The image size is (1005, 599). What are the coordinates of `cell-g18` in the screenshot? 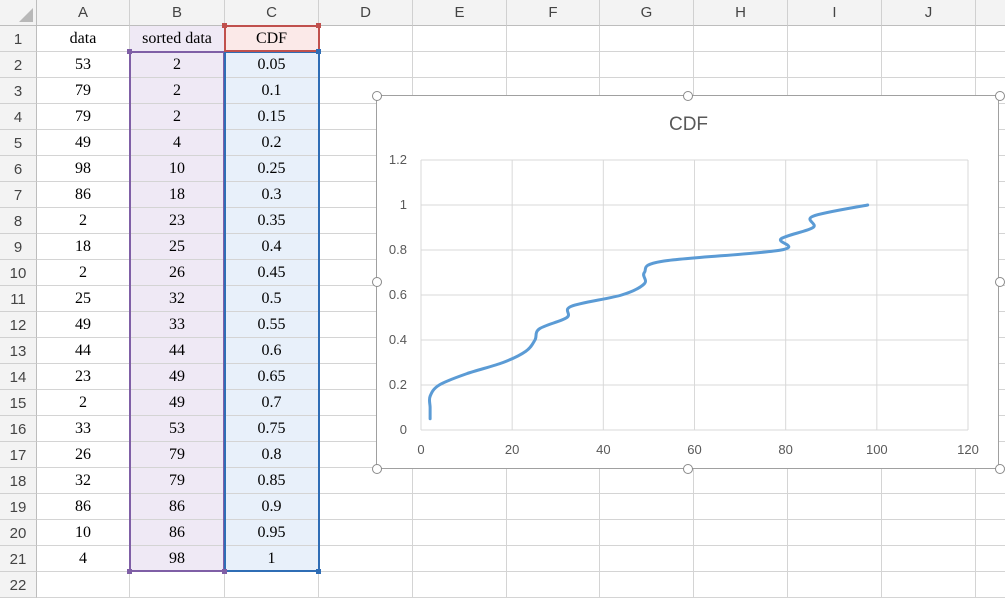 It's located at (647, 481).